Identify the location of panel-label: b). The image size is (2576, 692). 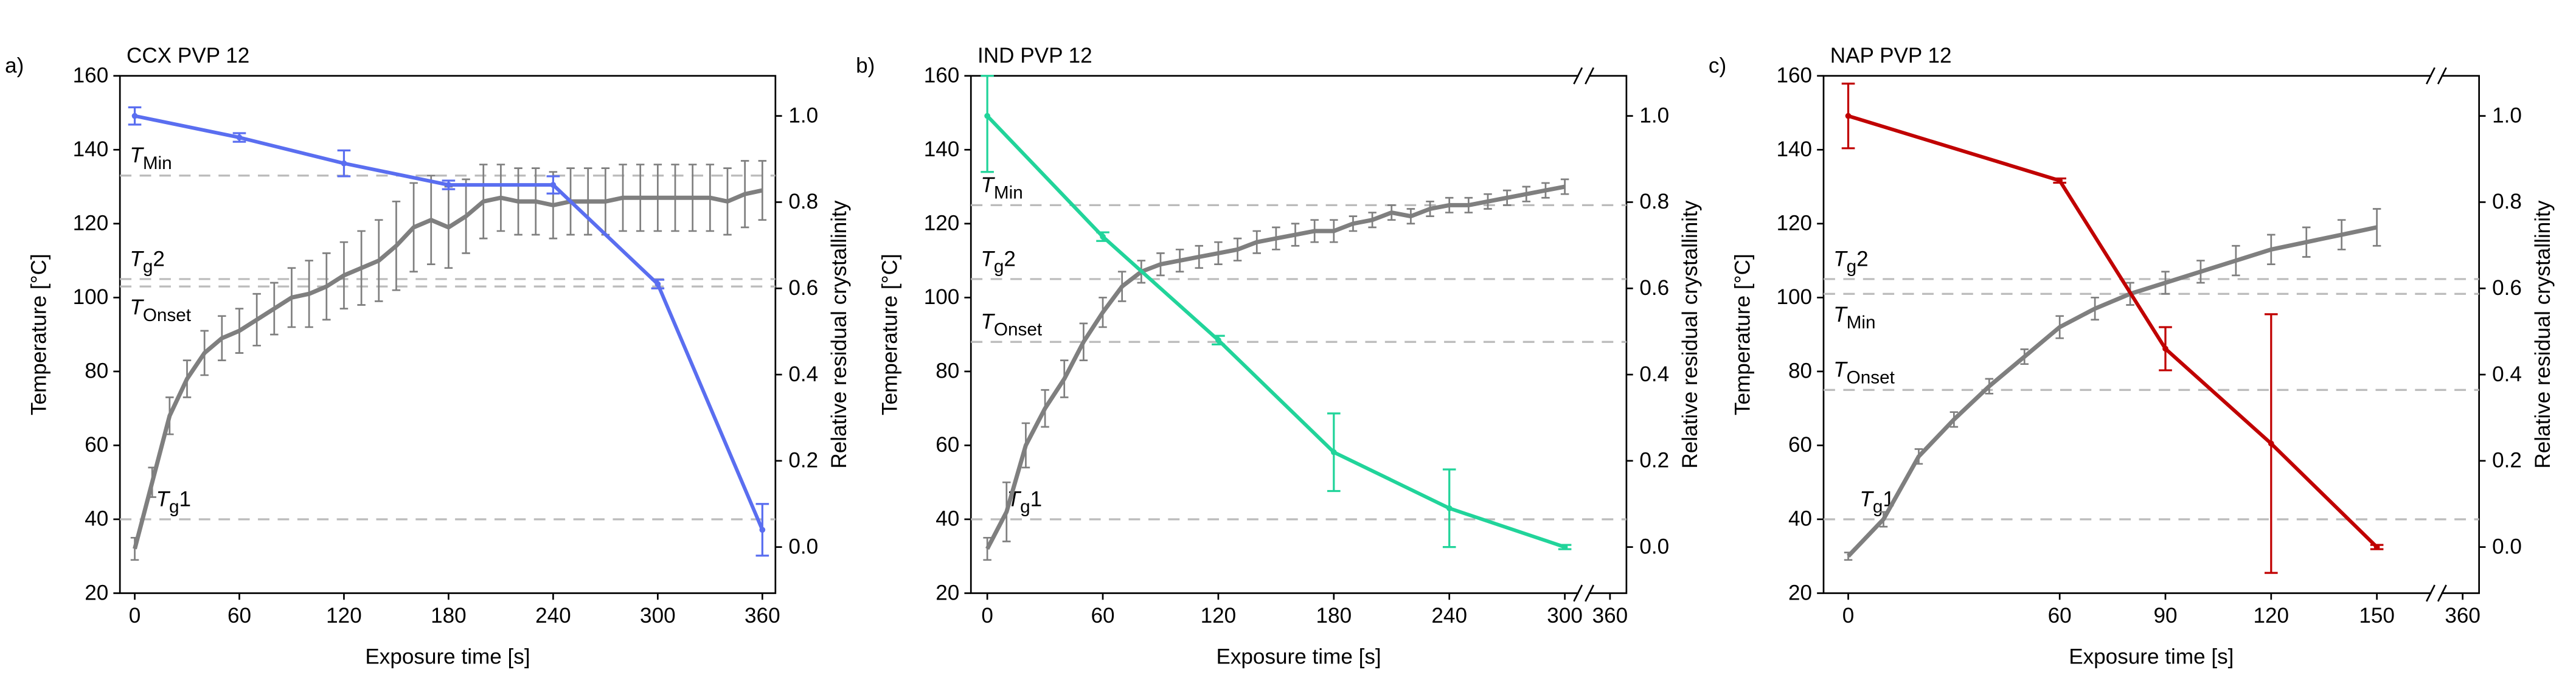
(865, 66).